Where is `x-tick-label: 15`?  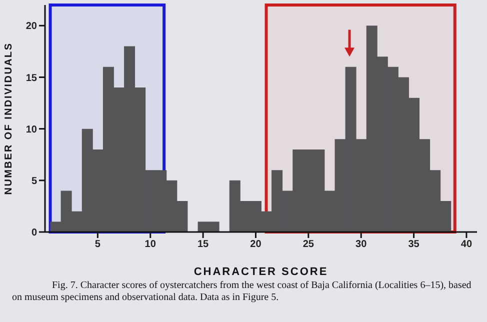 x-tick-label: 15 is located at coordinates (203, 244).